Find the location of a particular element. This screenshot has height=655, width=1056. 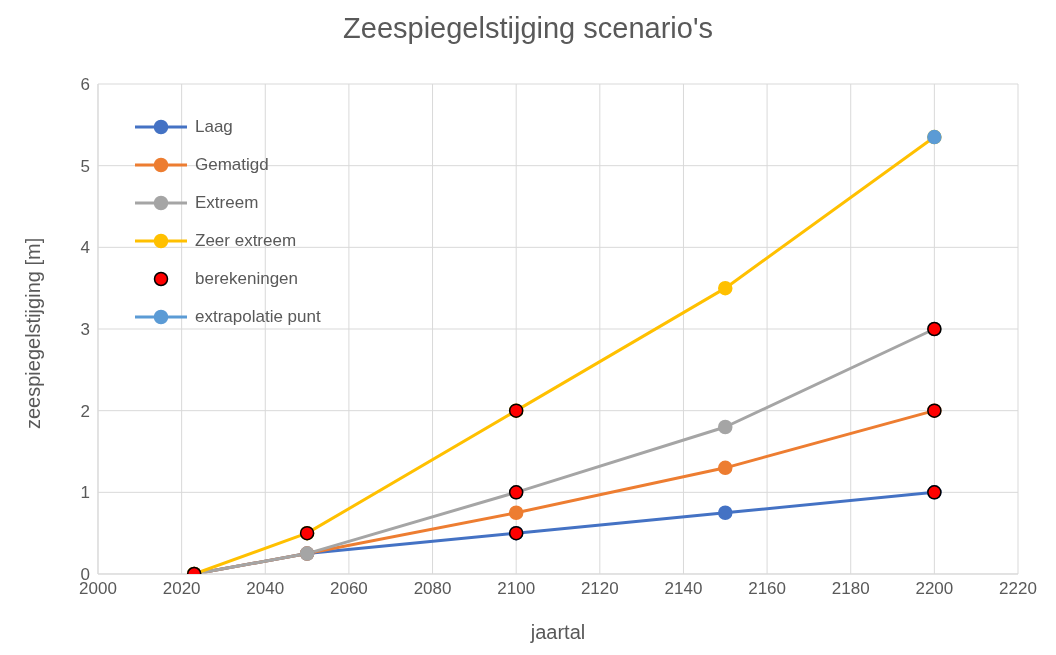

x-tick-label: 2060 is located at coordinates (349, 589).